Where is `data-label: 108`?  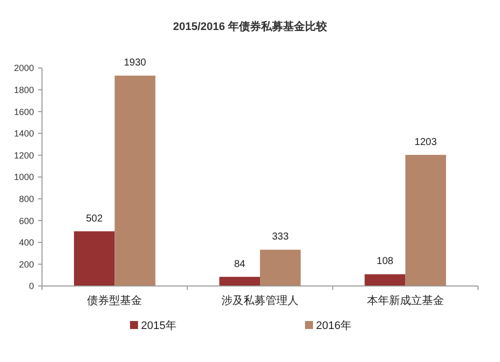 data-label: 108 is located at coordinates (385, 262).